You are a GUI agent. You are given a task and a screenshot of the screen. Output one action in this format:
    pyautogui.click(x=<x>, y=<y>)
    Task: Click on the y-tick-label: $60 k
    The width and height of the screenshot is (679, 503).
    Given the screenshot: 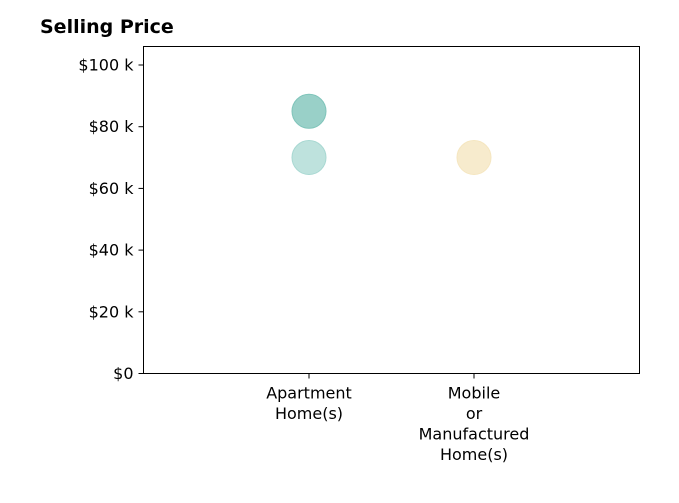 What is the action you would take?
    pyautogui.click(x=112, y=188)
    